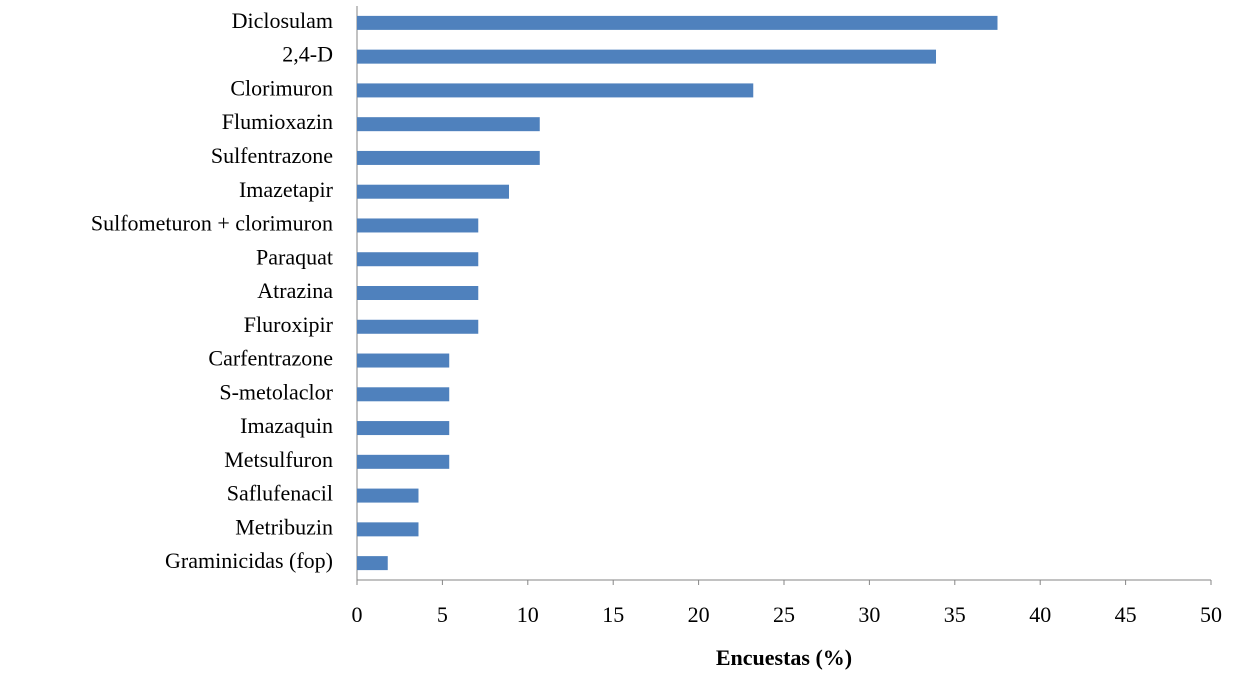 This screenshot has width=1238, height=673. What do you see at coordinates (295, 290) in the screenshot?
I see `y-tick-label: Atrazina` at bounding box center [295, 290].